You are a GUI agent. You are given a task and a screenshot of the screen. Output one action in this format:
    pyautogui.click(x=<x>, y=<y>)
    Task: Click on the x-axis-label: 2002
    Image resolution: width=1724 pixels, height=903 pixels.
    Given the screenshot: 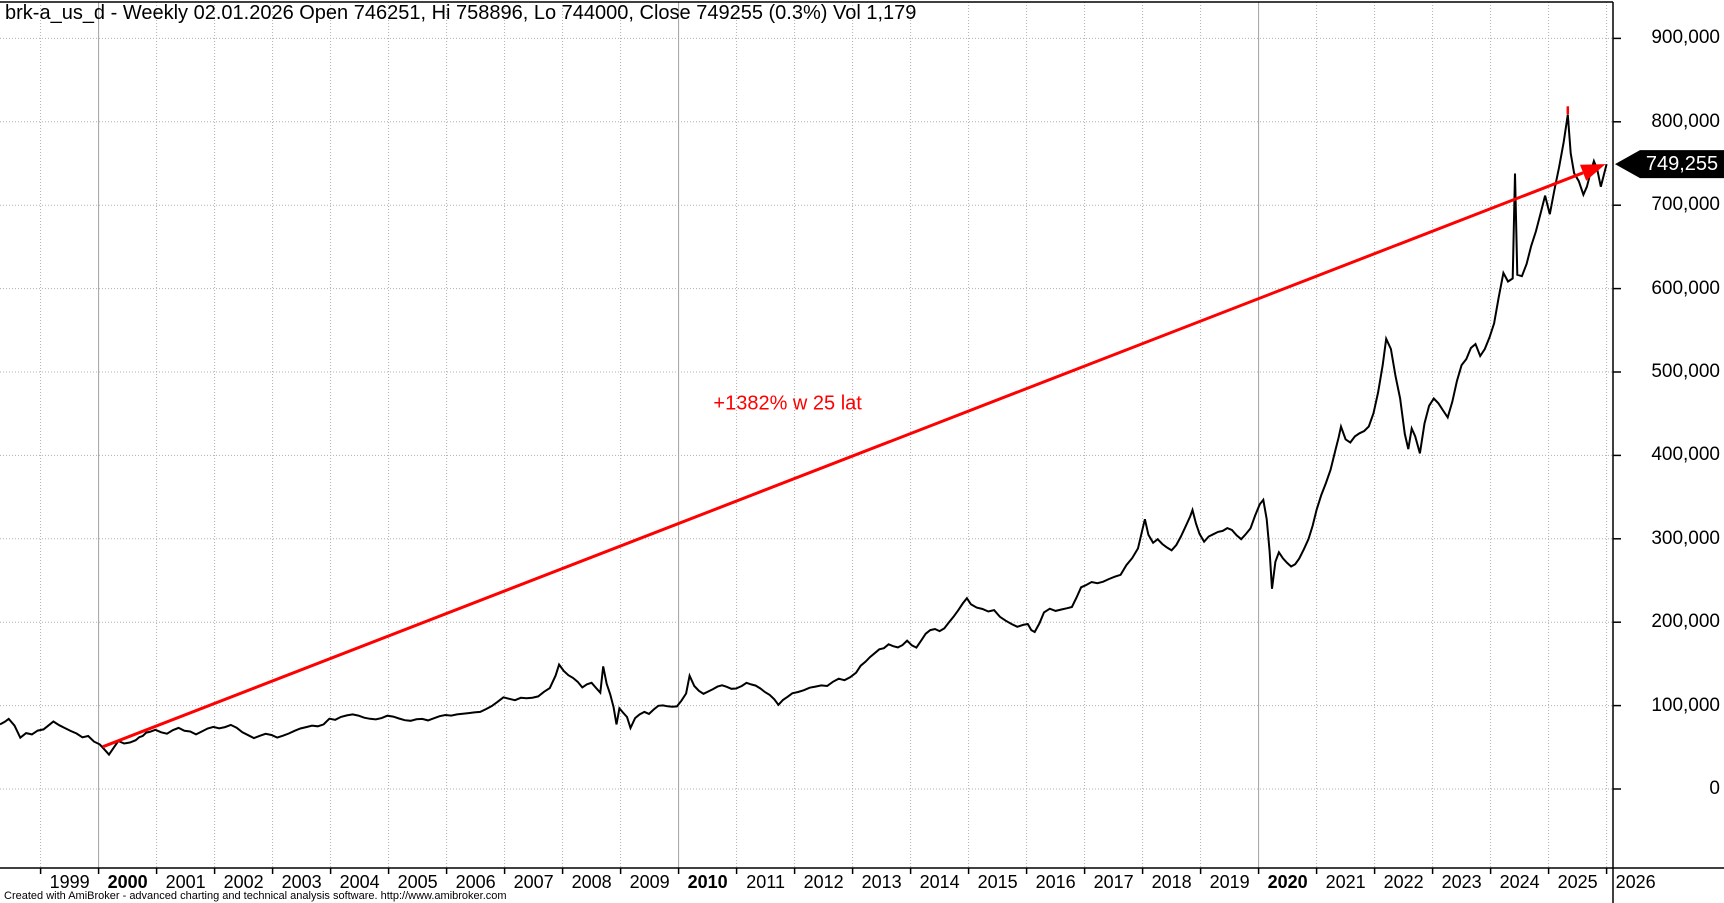 What is the action you would take?
    pyautogui.click(x=243, y=882)
    